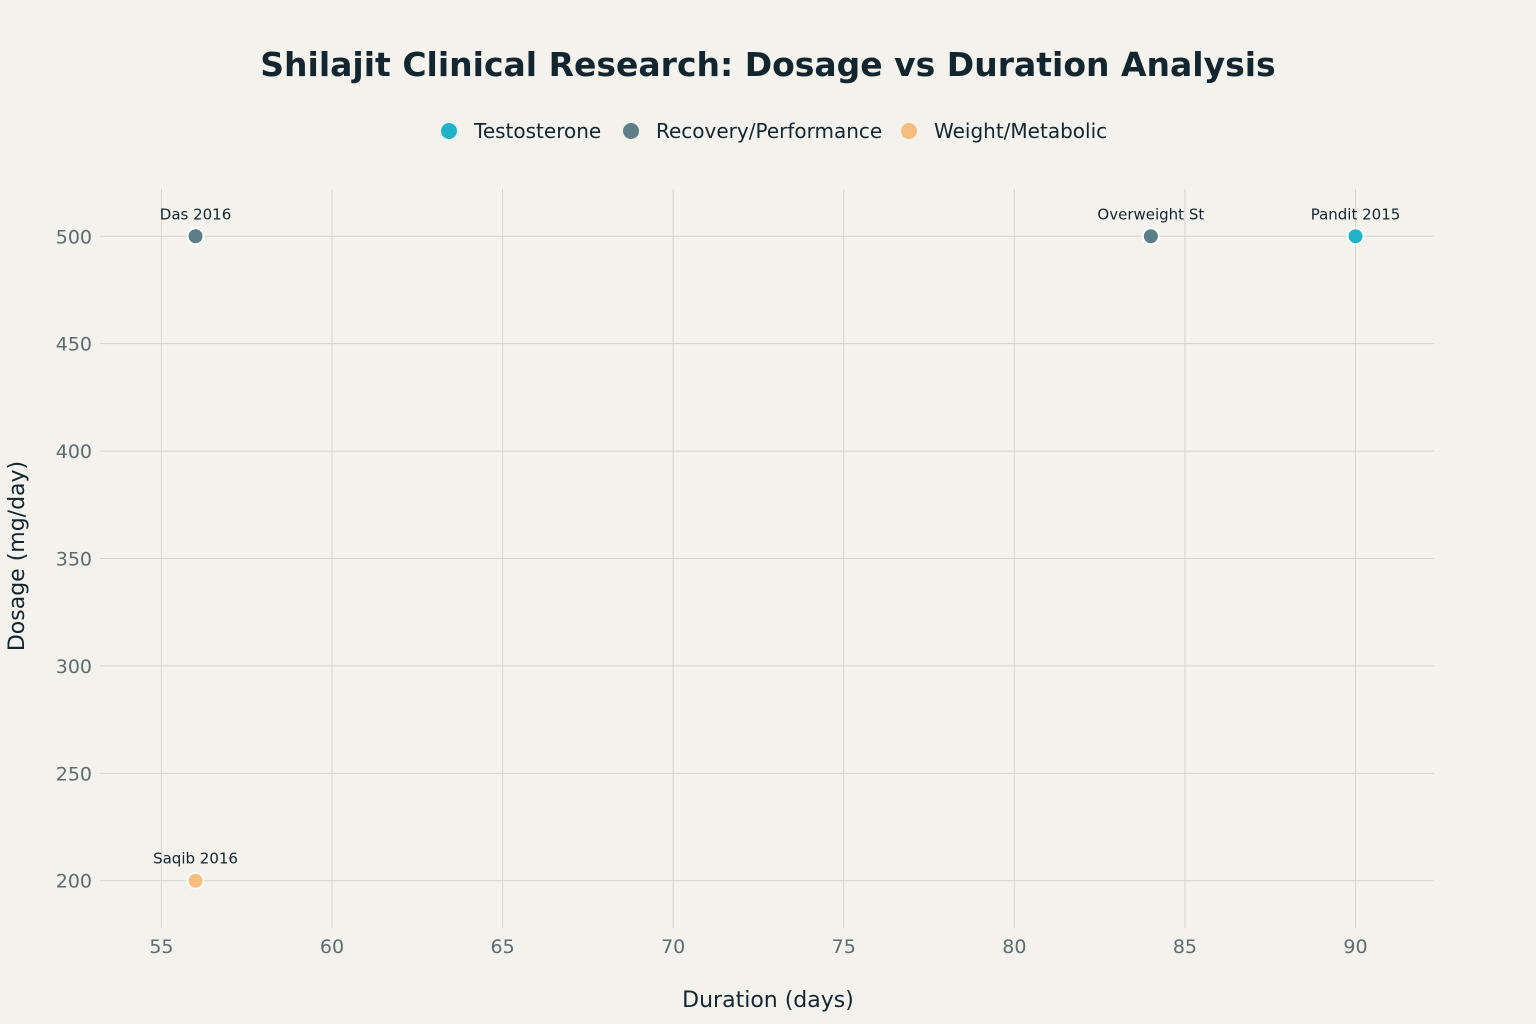  What do you see at coordinates (758, 947) in the screenshot?
I see `x-axis-ticks: 55 60 65 70 75 80 85 90` at bounding box center [758, 947].